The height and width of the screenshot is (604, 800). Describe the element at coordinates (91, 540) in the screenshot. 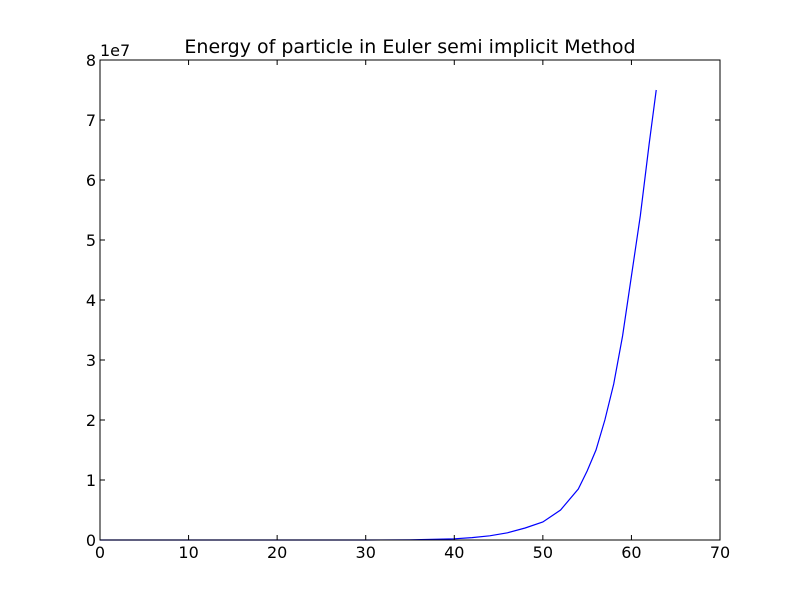

I see `y-tick-label: 0` at that location.